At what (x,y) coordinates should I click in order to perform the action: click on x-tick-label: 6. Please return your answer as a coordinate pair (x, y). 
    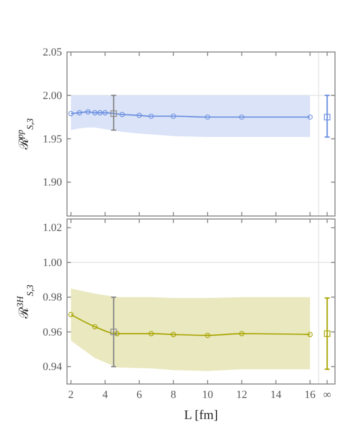
    Looking at the image, I should click on (139, 394).